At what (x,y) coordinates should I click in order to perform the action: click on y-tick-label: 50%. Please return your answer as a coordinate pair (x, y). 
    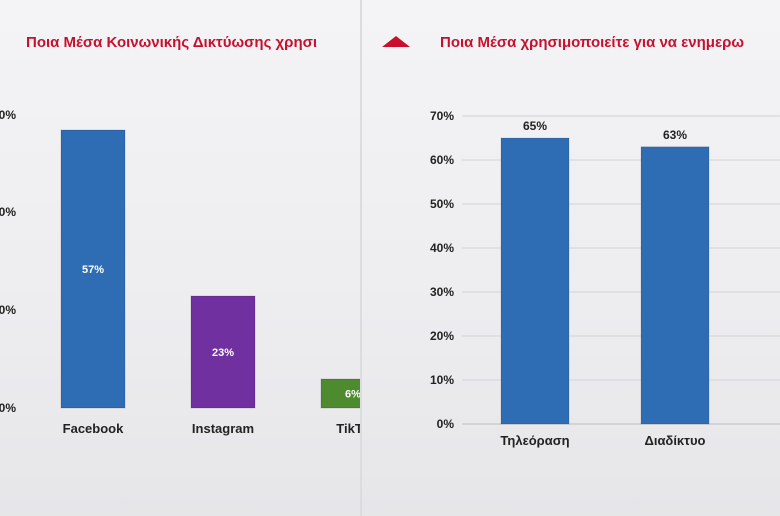
    Looking at the image, I should click on (442, 204).